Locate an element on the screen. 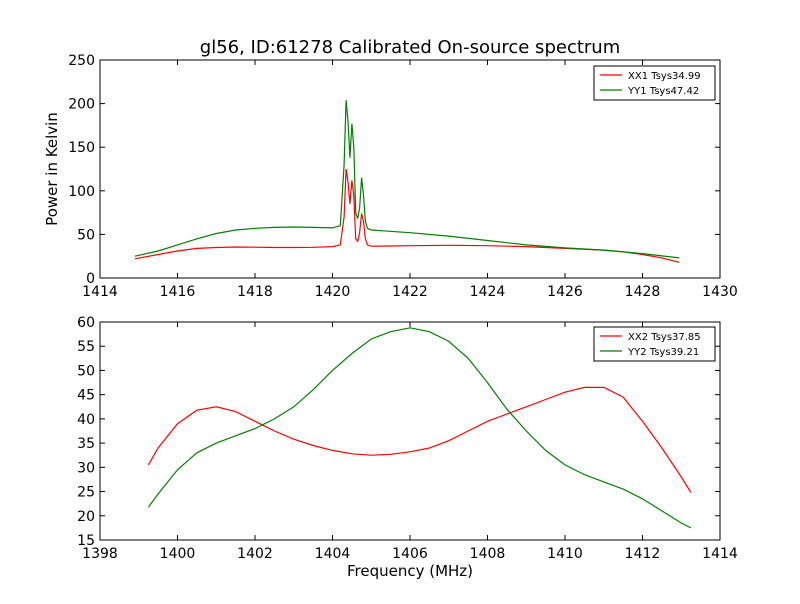 This screenshot has height=604, width=800. x-tick-label: 1404 is located at coordinates (333, 554).